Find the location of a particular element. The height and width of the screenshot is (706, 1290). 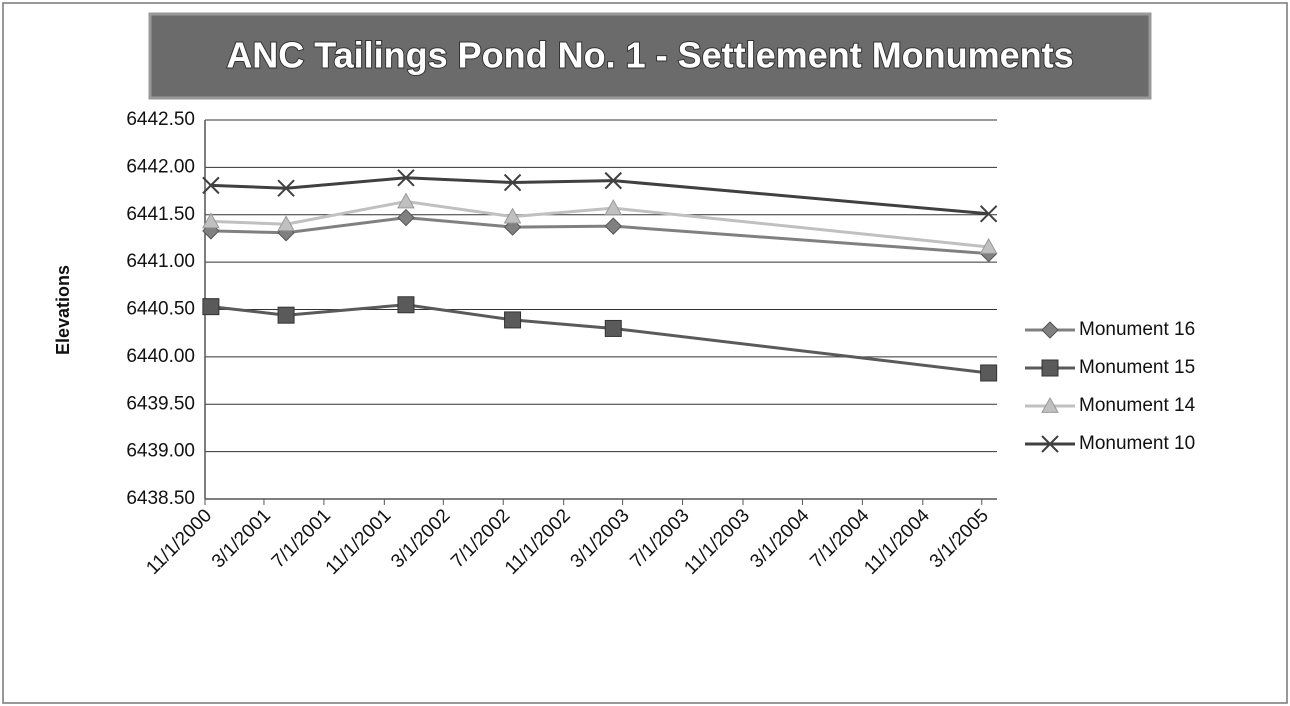

y-tick-label: 6441.50 is located at coordinates (160, 214).